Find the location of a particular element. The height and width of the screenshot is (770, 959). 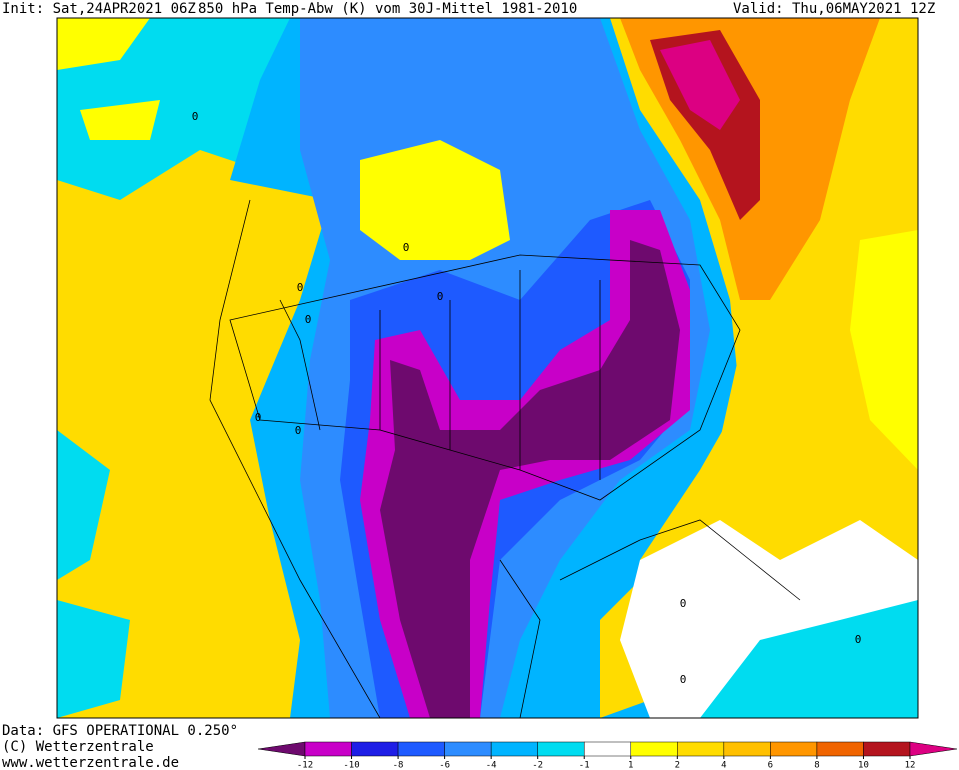

colorbar-tick-label: -8 is located at coordinates (398, 765).